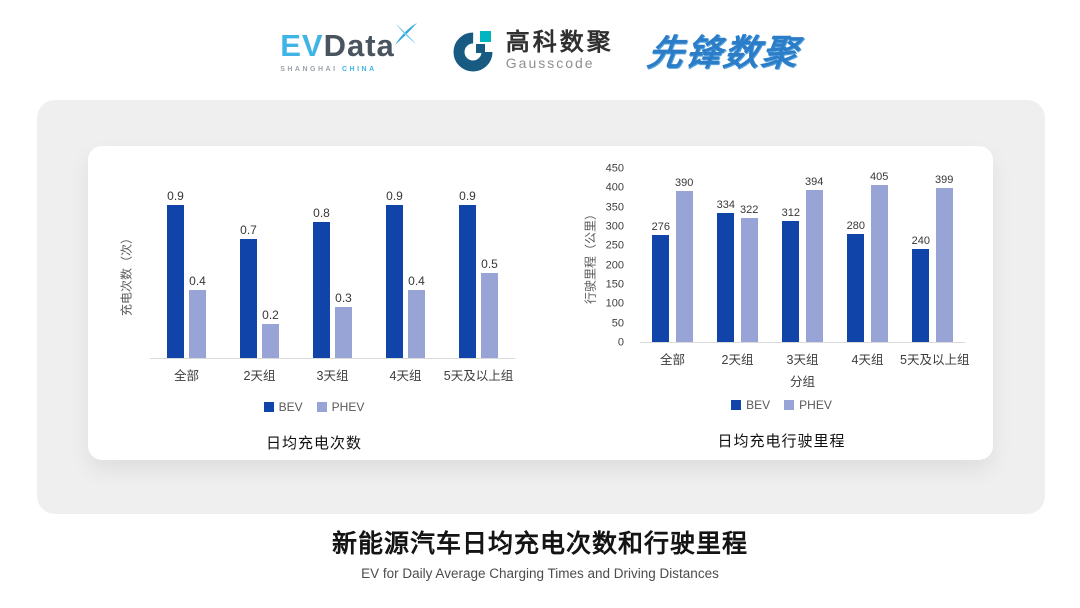  I want to click on plot-area: 276 390 334 322 312 394 280 405 240 399, so click(802, 256).